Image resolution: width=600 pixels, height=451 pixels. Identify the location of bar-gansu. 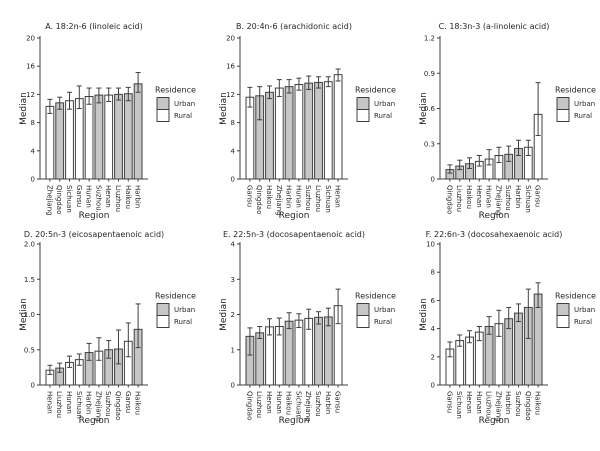
(250, 138).